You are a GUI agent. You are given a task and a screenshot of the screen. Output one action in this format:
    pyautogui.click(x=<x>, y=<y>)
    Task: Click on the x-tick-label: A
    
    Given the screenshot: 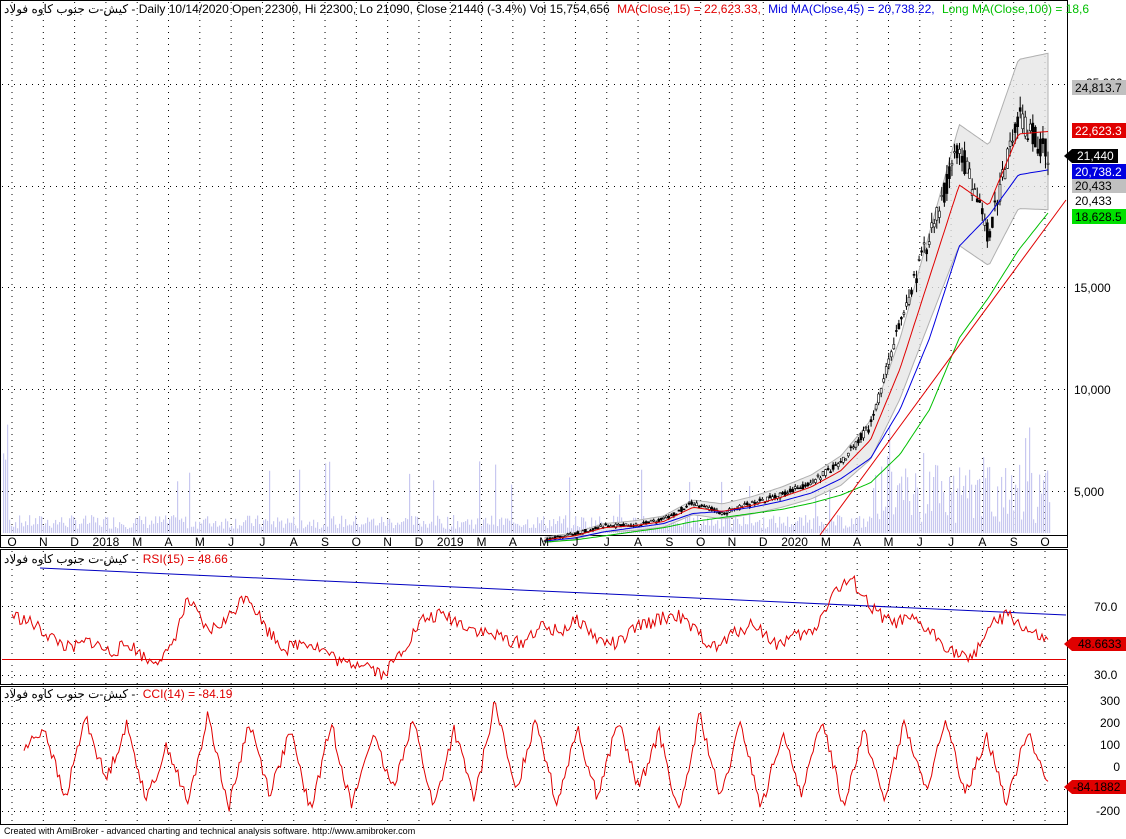 What is the action you would take?
    pyautogui.click(x=513, y=542)
    